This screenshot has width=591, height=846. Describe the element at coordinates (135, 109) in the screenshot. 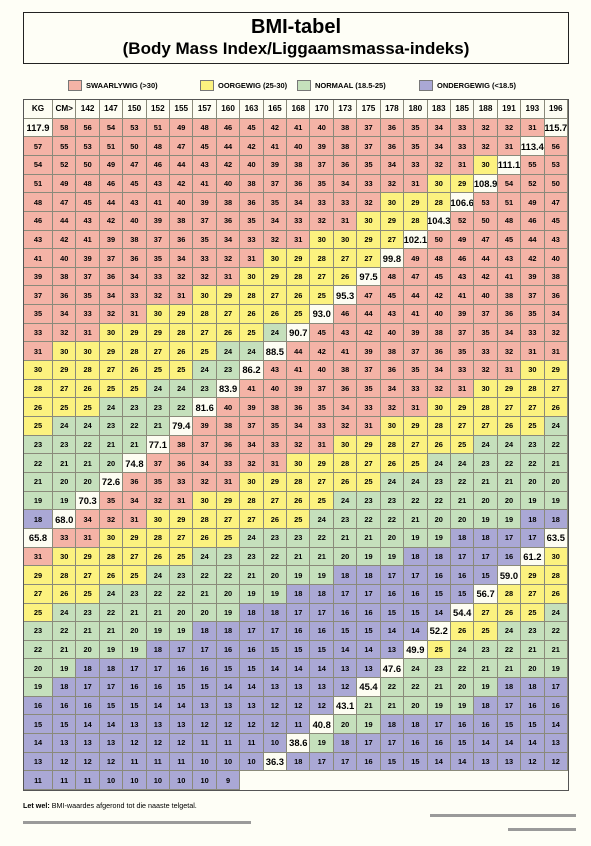

I see `height-header: 150` at that location.